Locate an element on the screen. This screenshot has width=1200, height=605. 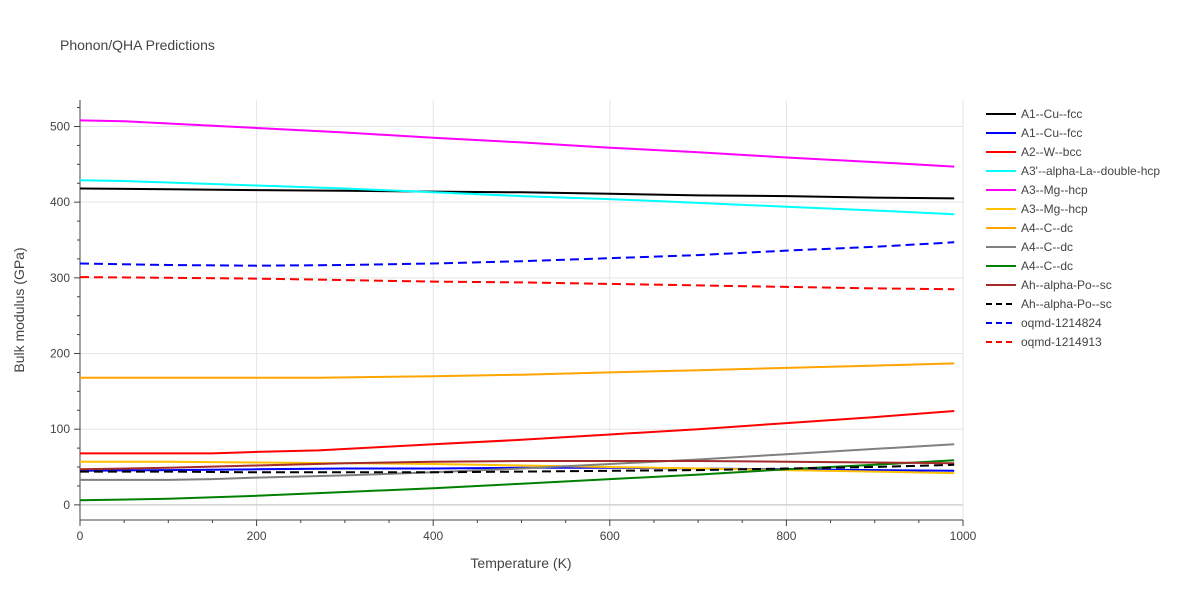
x-axis-label: Temperature (K) is located at coordinates (520, 563).